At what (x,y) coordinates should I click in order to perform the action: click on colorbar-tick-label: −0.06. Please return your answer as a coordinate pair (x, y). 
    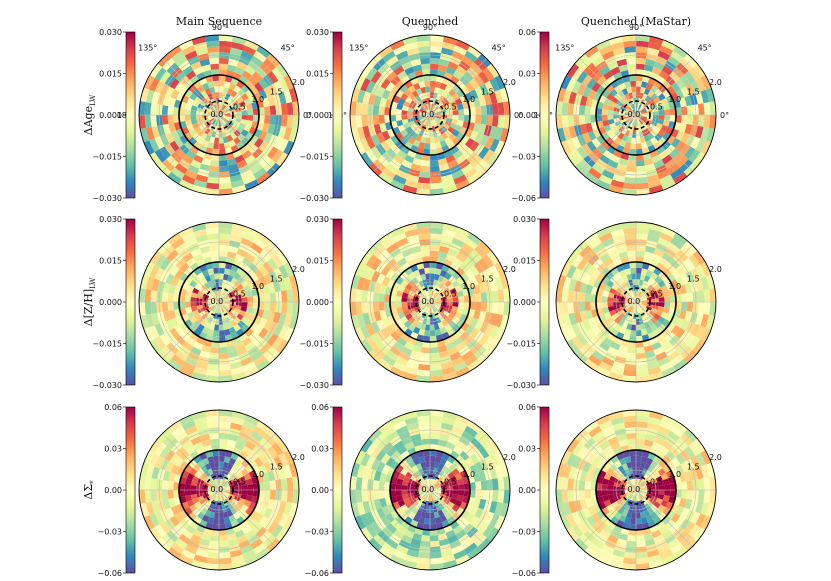
    Looking at the image, I should click on (109, 573).